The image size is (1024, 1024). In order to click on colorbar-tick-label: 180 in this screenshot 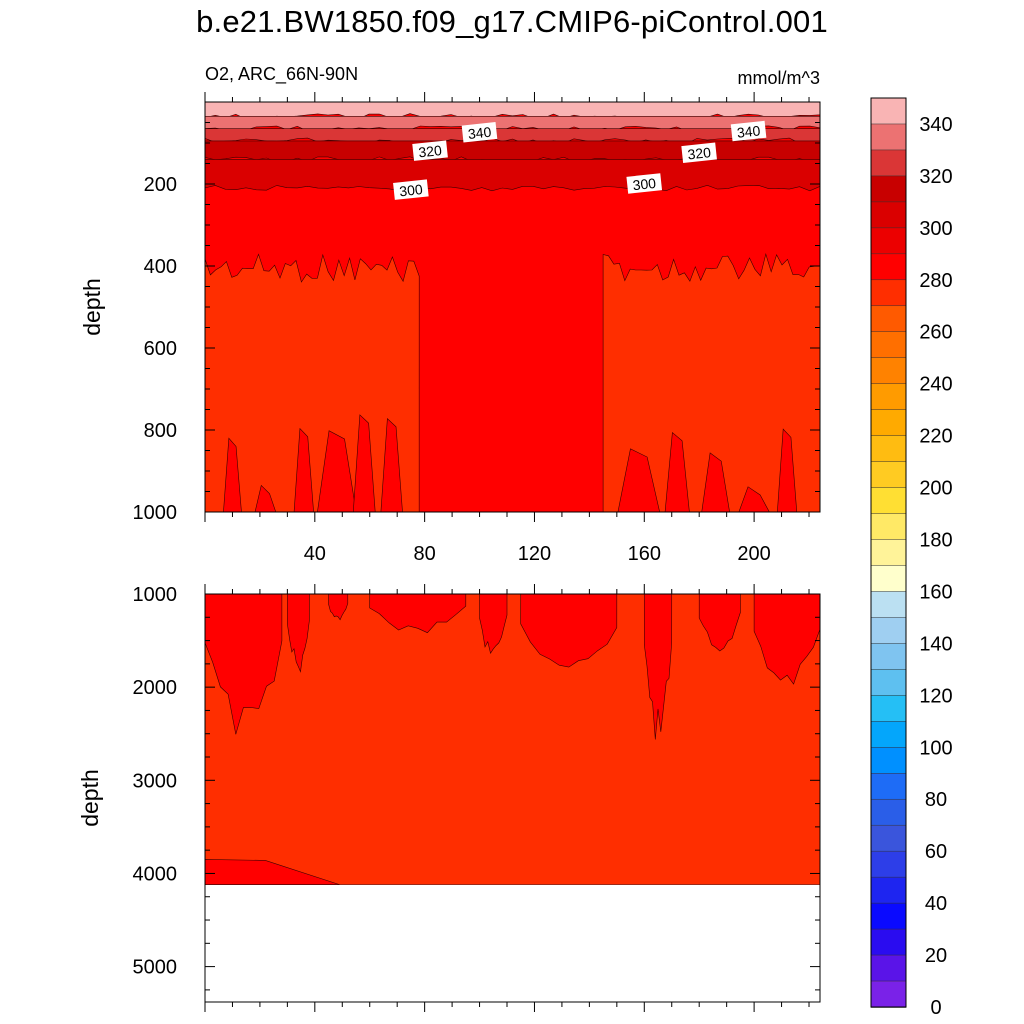, I will do `click(935, 541)`.